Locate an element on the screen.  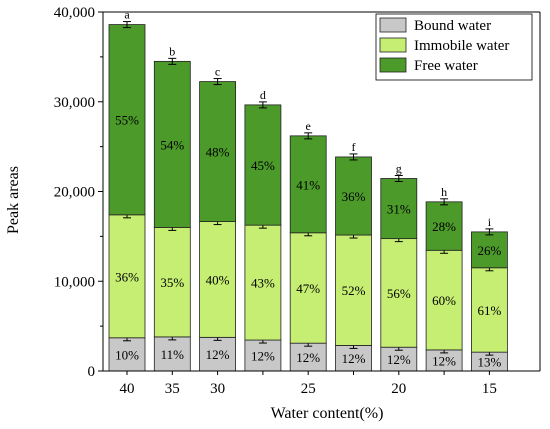
y-tick-label: 40,000 is located at coordinates (74, 13).